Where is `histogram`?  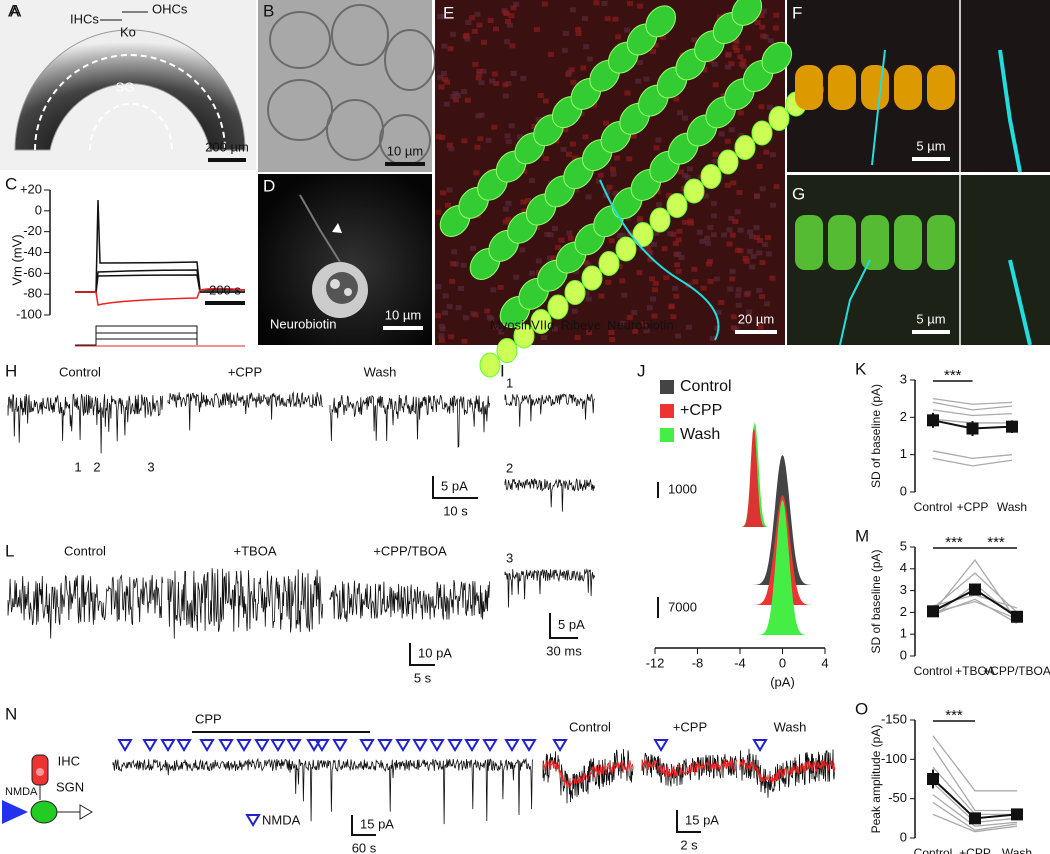
histogram is located at coordinates (740, 550).